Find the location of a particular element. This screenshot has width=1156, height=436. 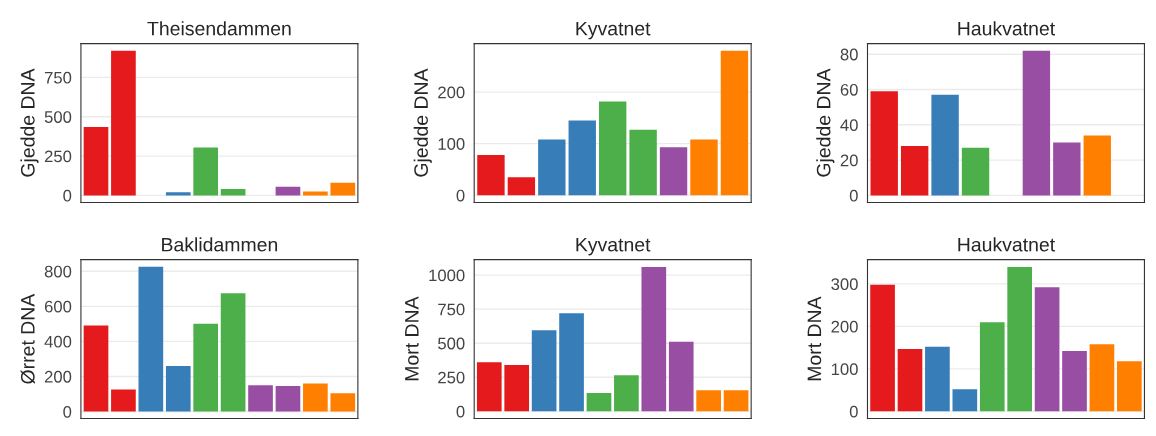

y-tick-label: 400 is located at coordinates (58, 341).